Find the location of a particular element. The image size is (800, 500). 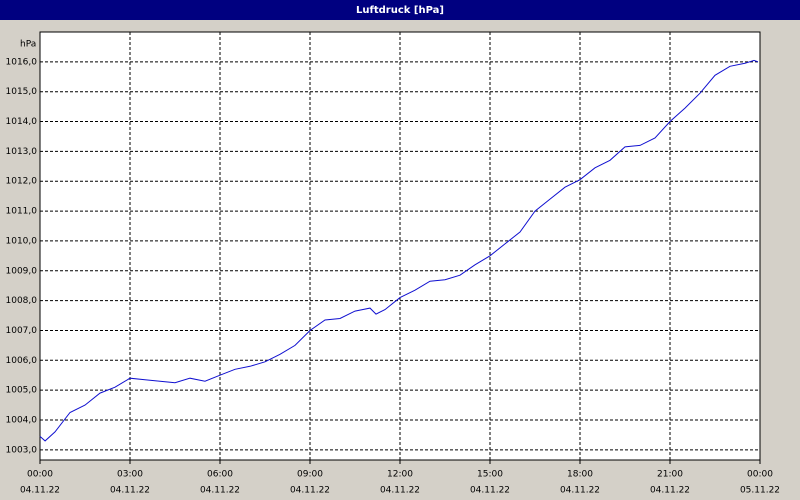

x-tick-label: 03:00 is located at coordinates (130, 475).